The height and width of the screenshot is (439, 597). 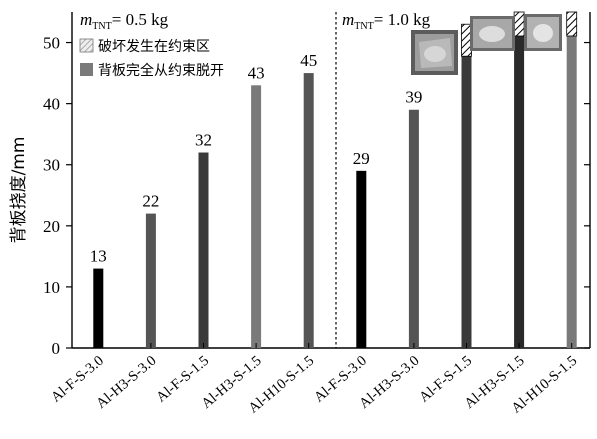 What do you see at coordinates (434, 52) in the screenshot?
I see `specimen-photo-al-f-s-1.5` at bounding box center [434, 52].